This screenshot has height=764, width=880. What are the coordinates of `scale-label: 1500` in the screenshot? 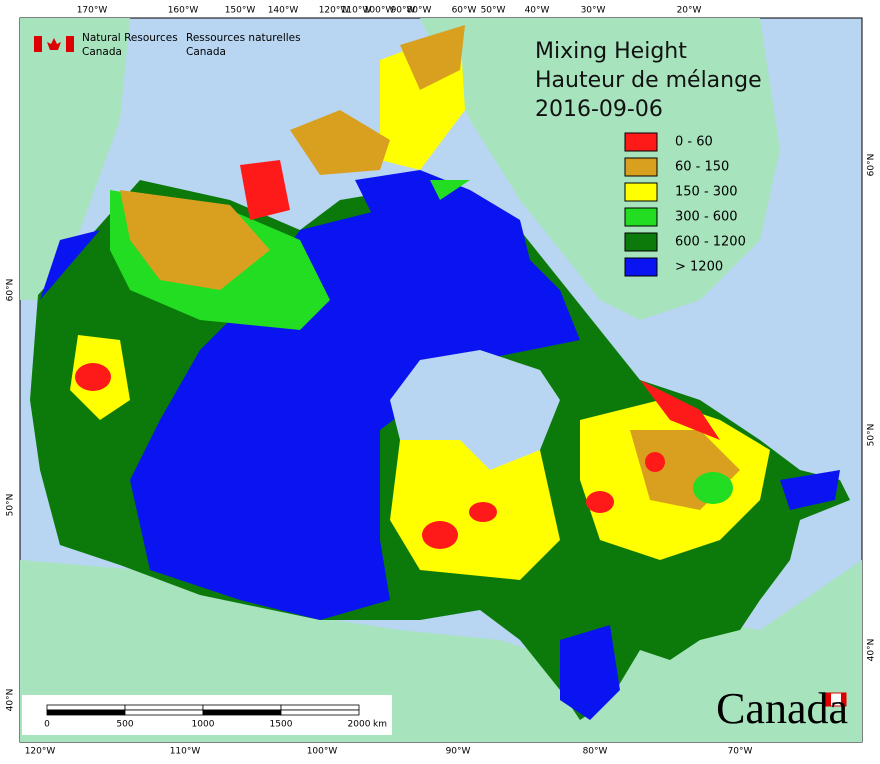 It's located at (281, 725).